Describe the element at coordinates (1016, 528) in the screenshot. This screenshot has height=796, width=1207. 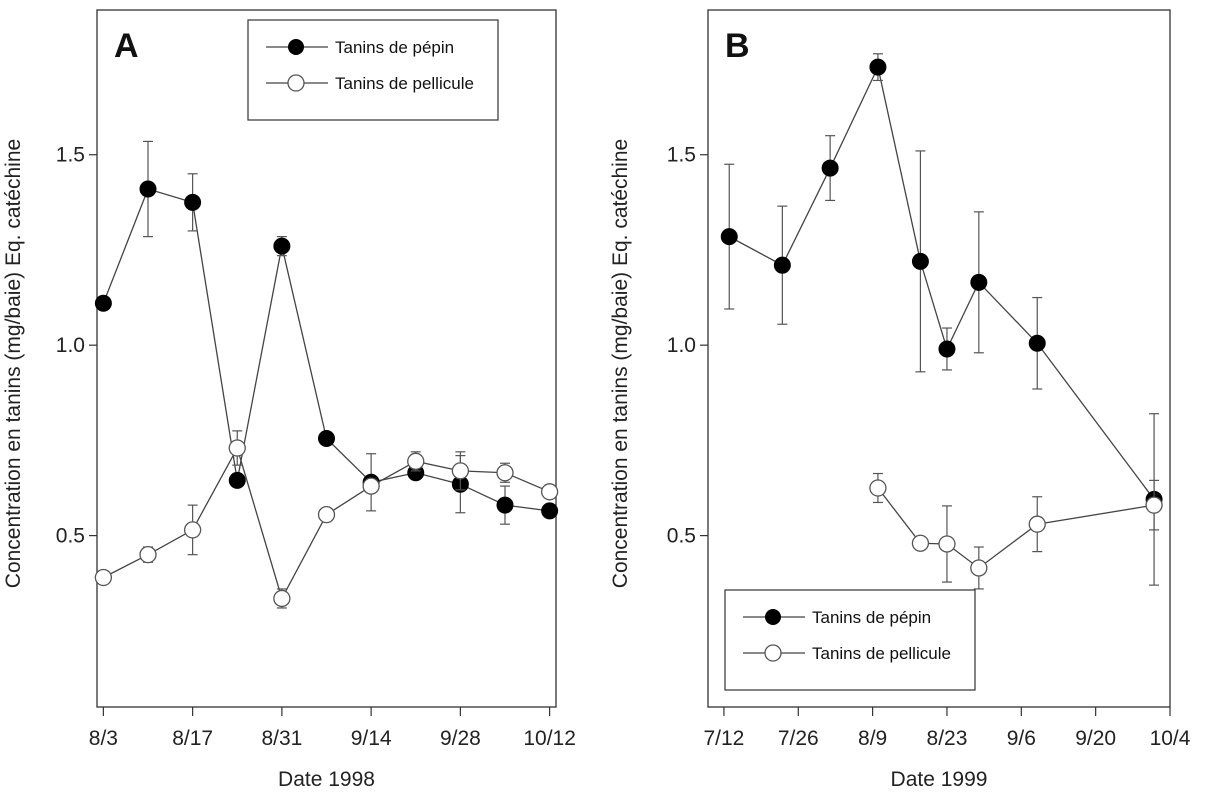
I see `series-line` at that location.